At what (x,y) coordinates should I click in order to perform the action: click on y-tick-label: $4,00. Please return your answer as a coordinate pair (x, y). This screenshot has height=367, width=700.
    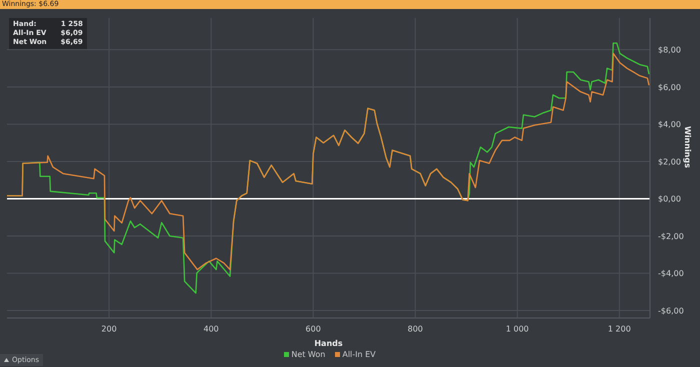
    Looking at the image, I should click on (669, 125).